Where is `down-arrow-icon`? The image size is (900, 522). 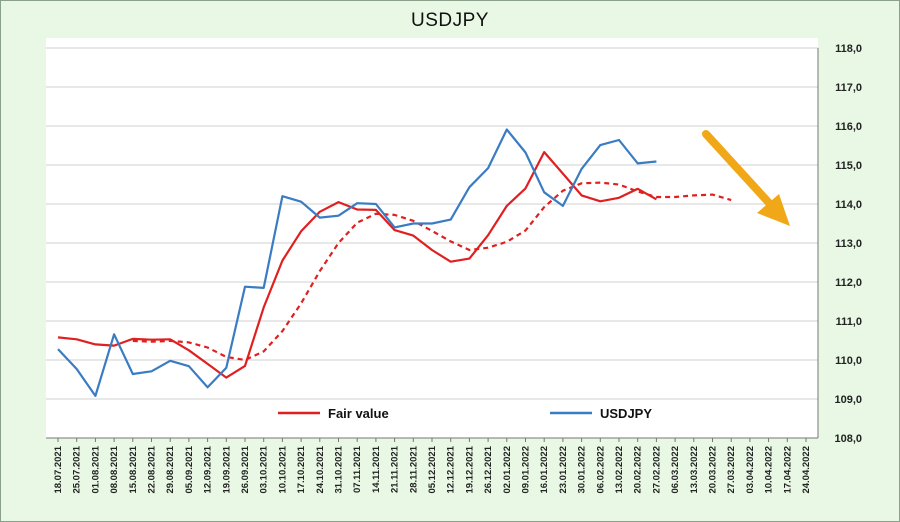 down-arrow-icon is located at coordinates (746, 178).